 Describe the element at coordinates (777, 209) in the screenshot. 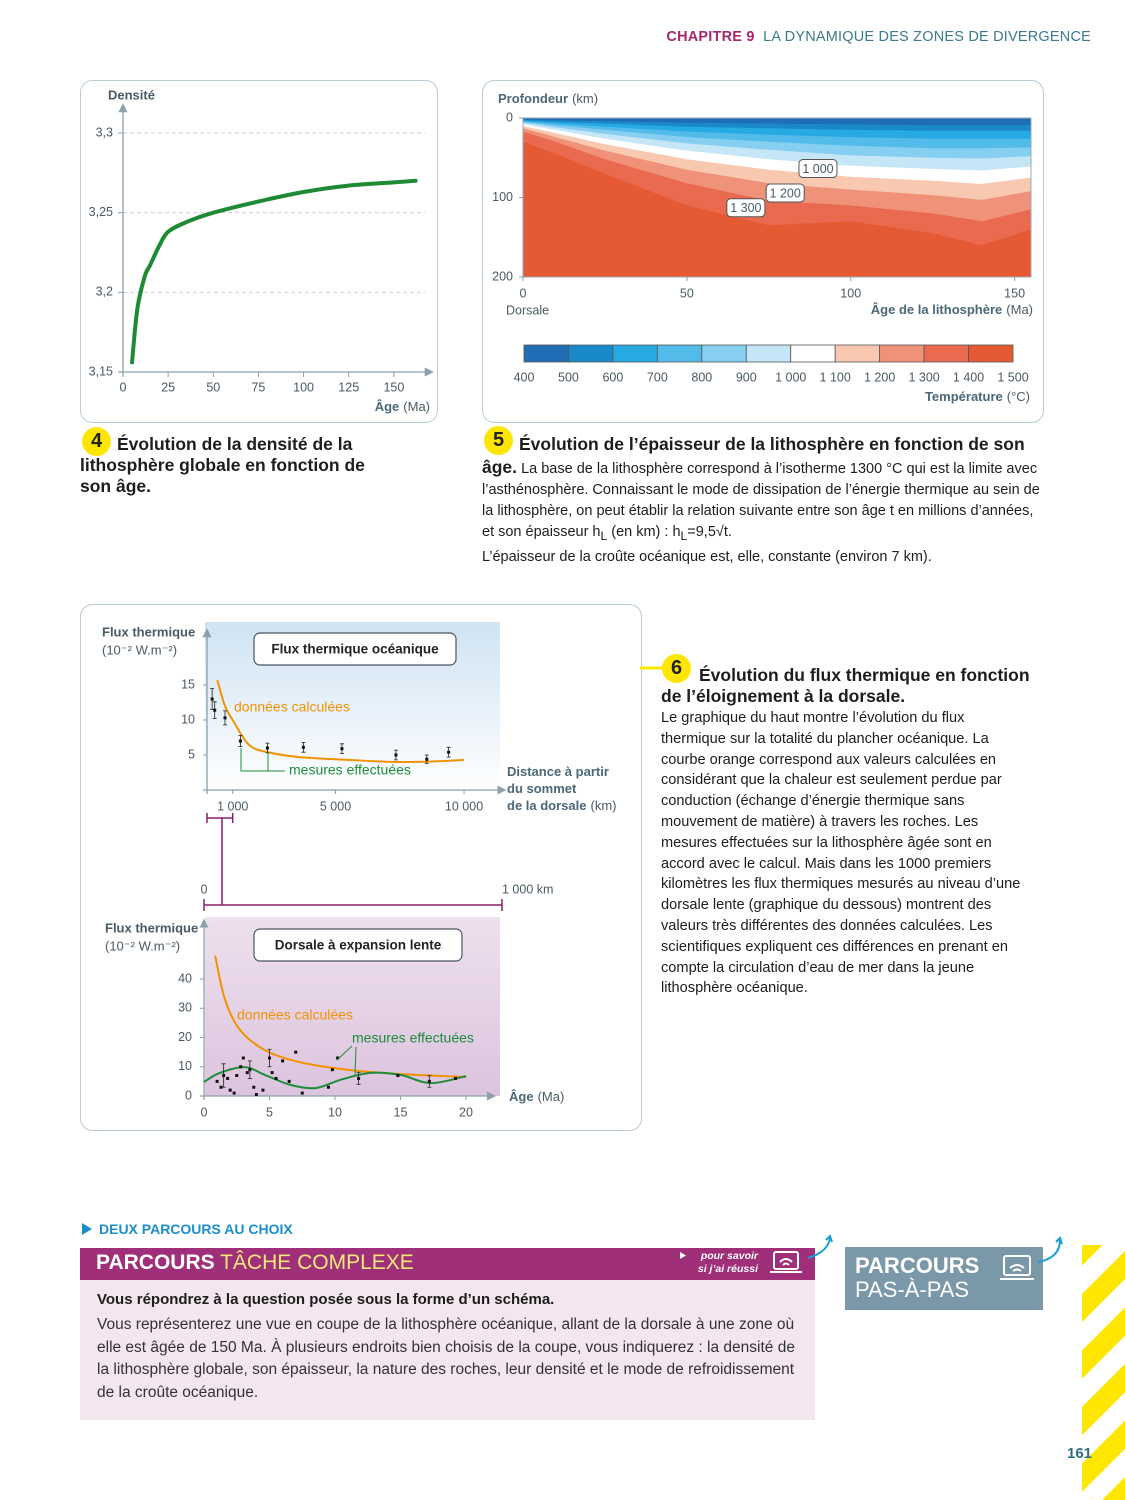

I see `isotherm-area` at that location.